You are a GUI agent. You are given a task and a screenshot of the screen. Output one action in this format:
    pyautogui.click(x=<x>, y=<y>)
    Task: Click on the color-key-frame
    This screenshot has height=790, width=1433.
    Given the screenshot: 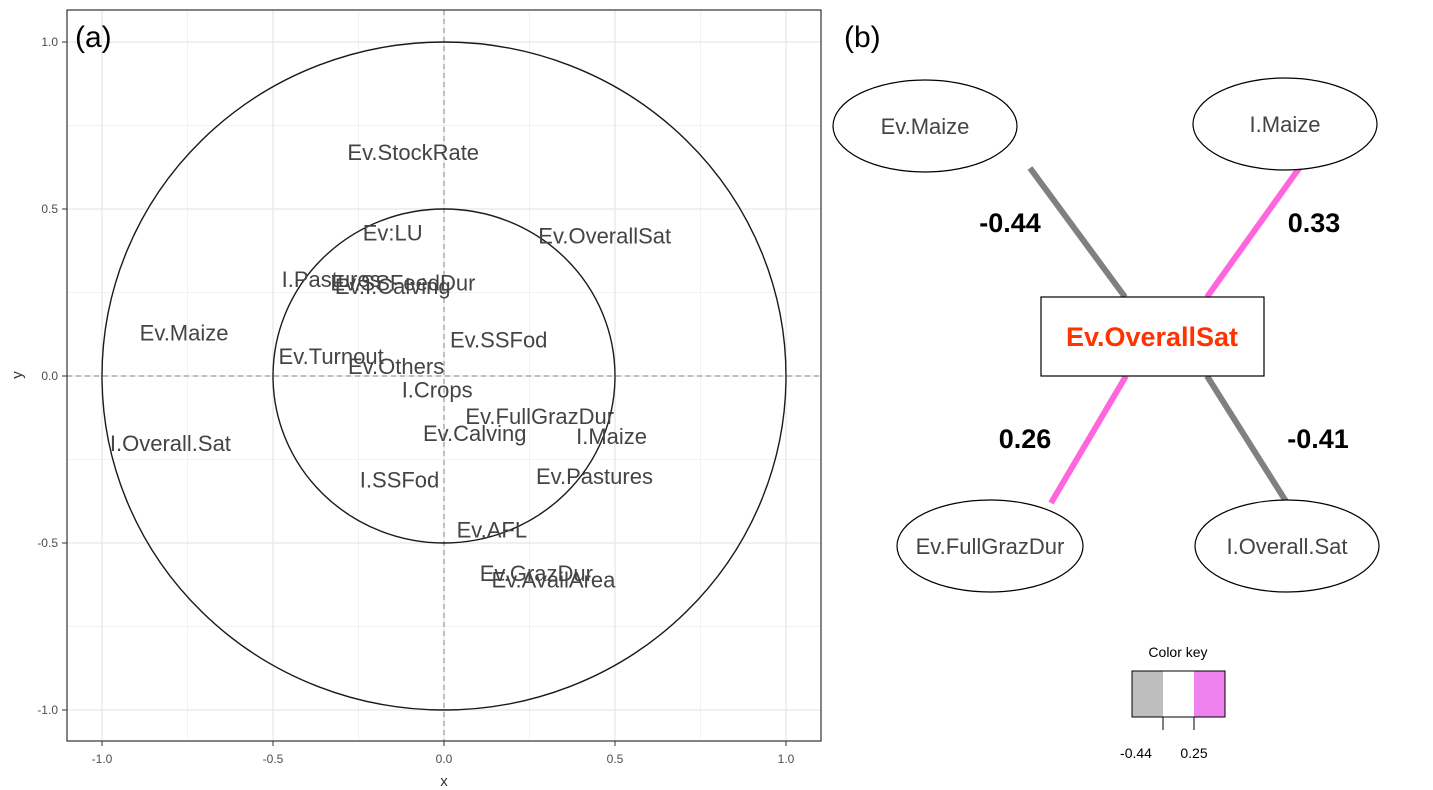 What is the action you would take?
    pyautogui.click(x=1178, y=694)
    